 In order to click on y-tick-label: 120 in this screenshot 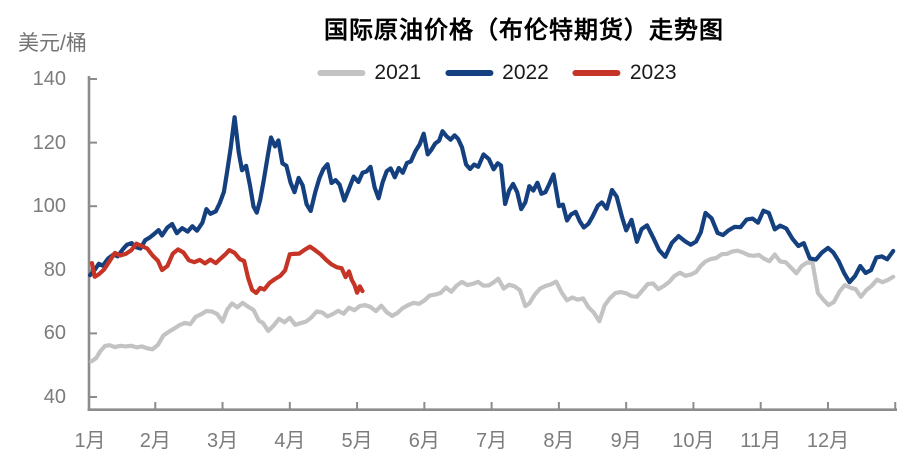, I will do `click(49, 142)`.